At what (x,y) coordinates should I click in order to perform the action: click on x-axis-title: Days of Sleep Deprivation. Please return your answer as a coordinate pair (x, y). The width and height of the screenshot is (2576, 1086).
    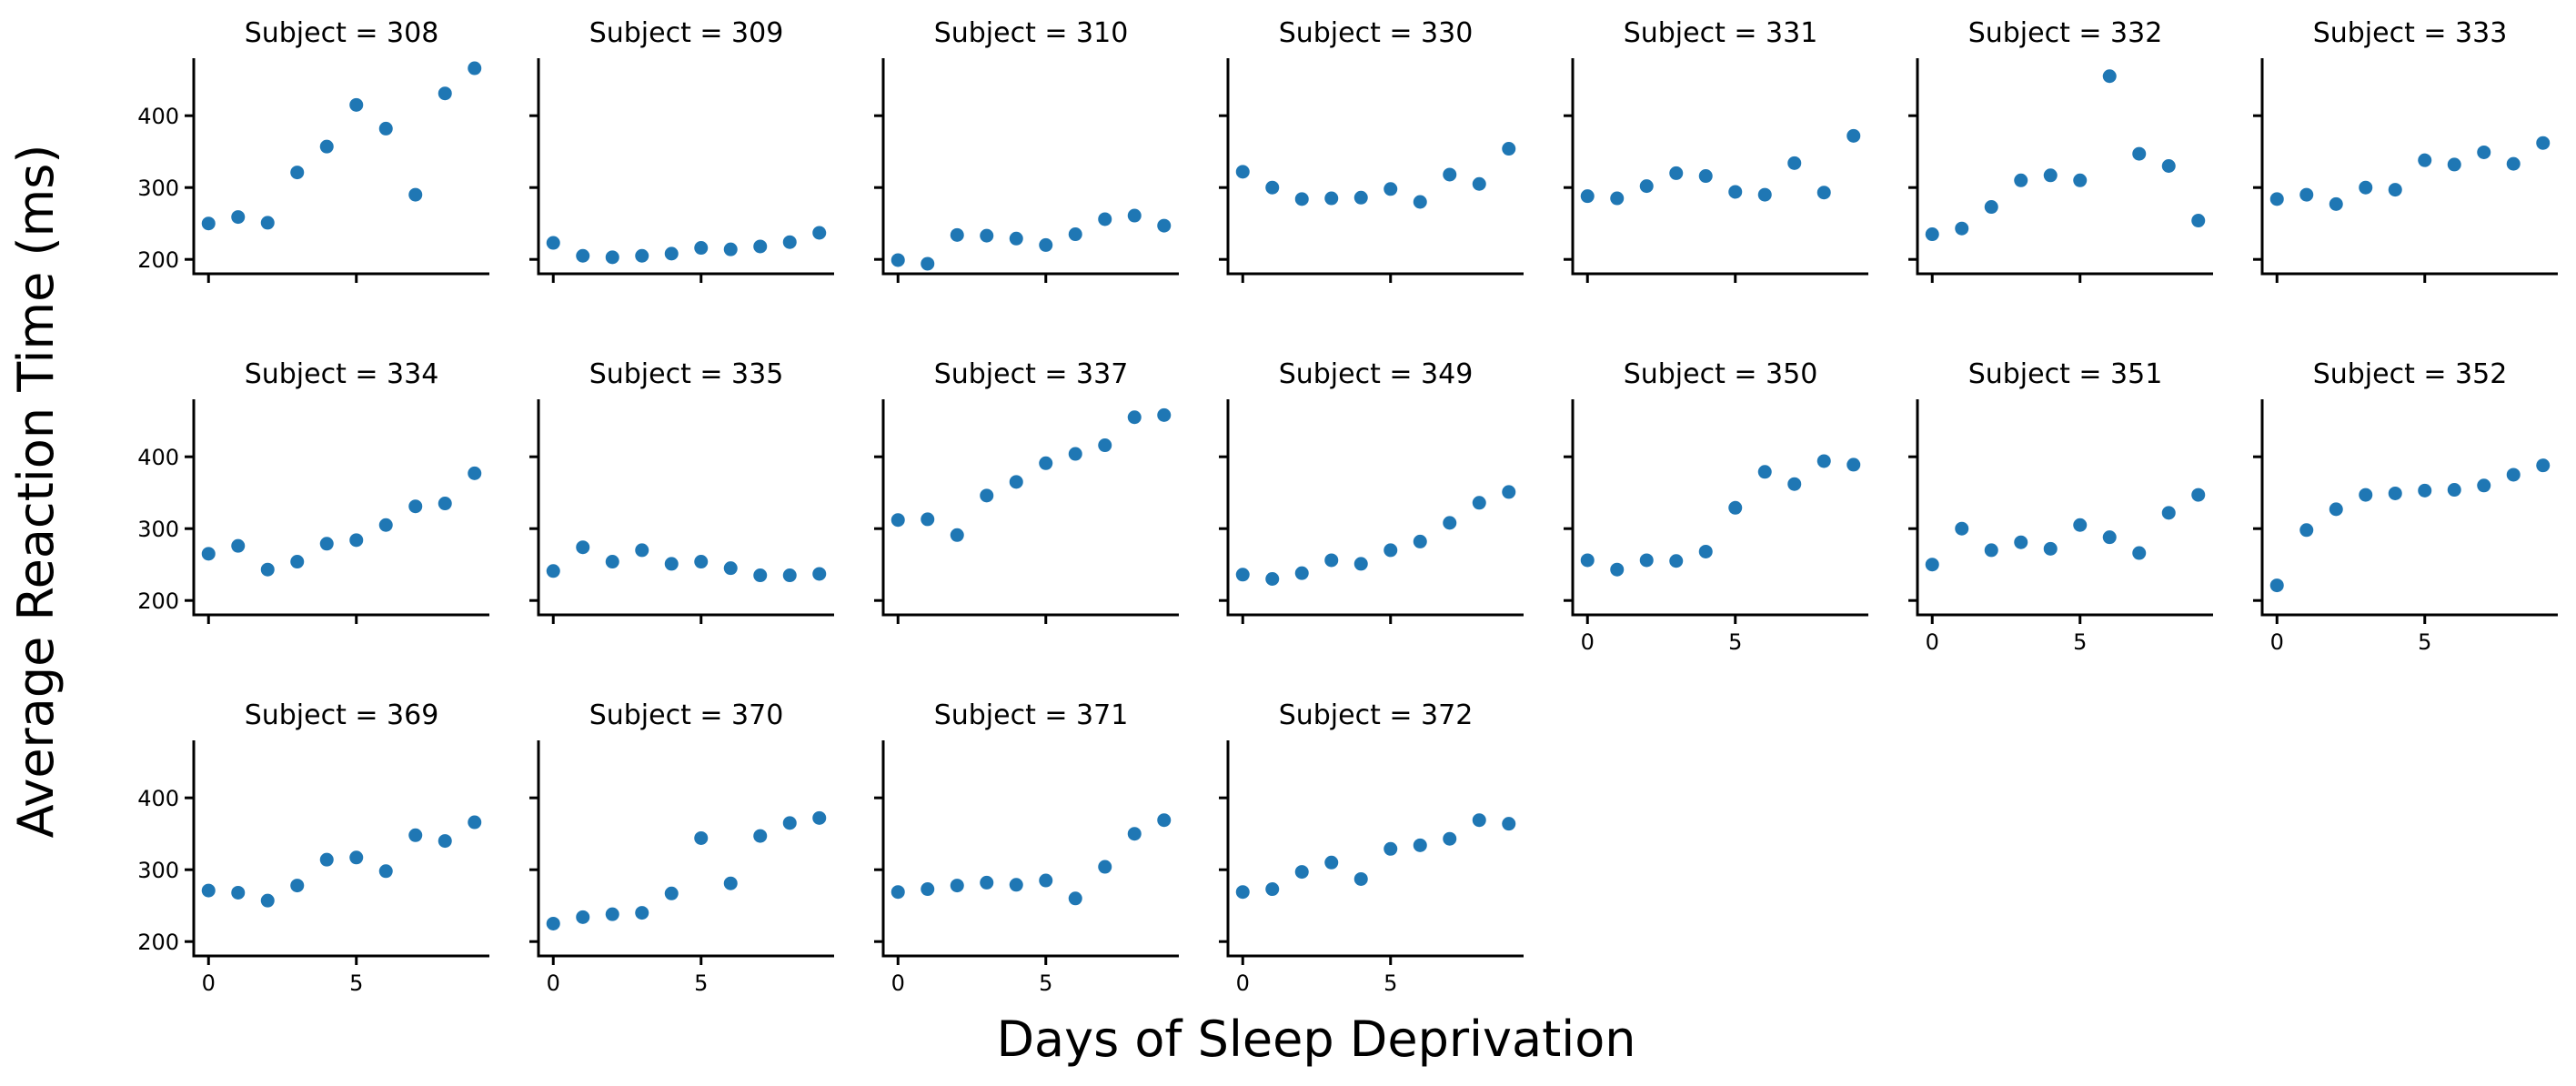
    Looking at the image, I should click on (1315, 1039).